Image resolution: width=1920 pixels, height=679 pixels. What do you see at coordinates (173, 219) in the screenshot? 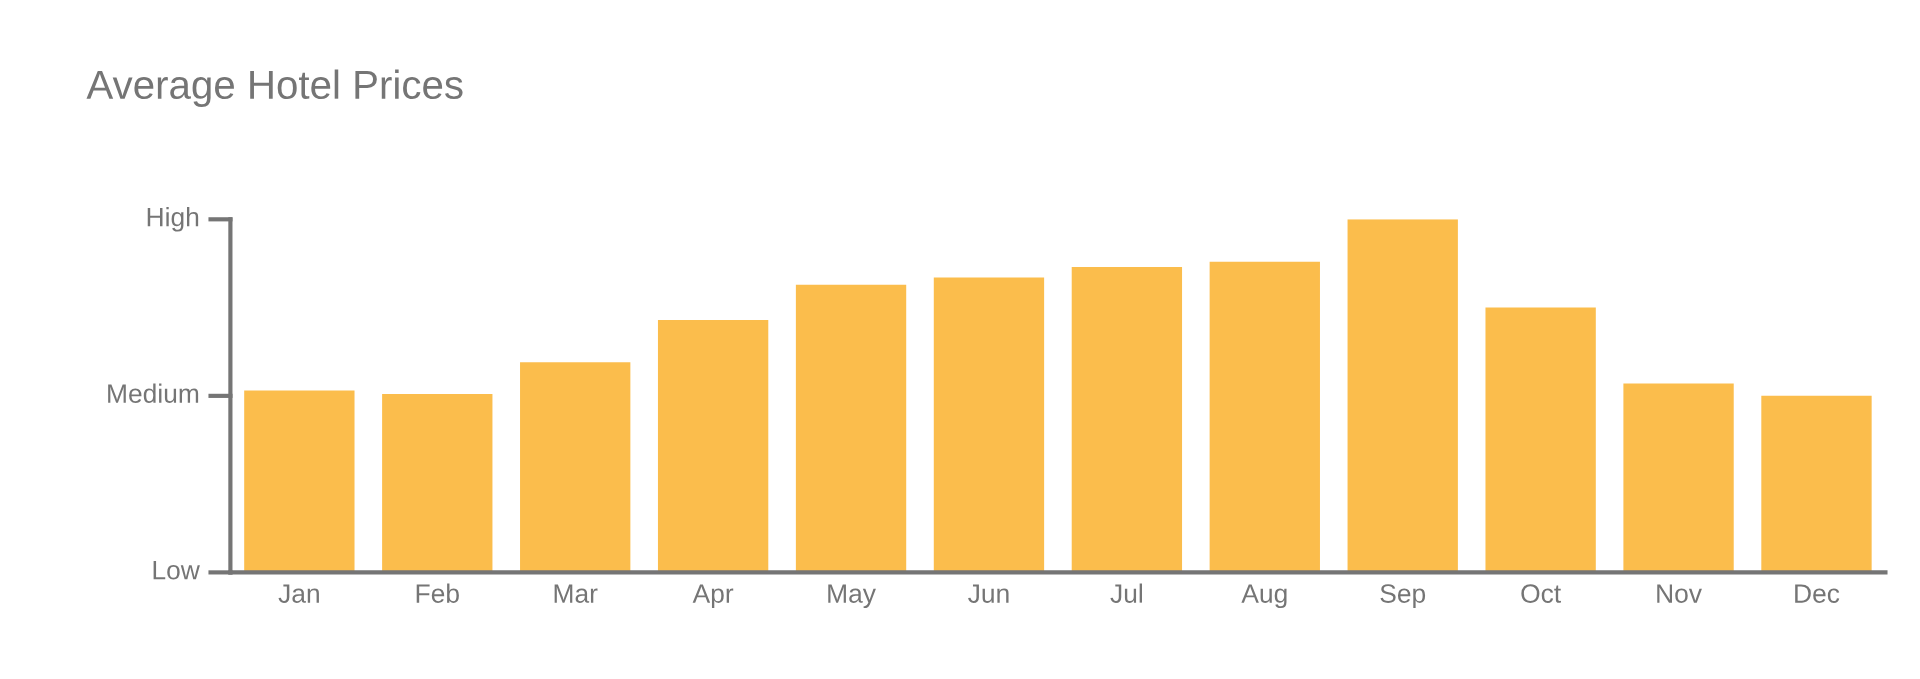
I see `text: High` at bounding box center [173, 219].